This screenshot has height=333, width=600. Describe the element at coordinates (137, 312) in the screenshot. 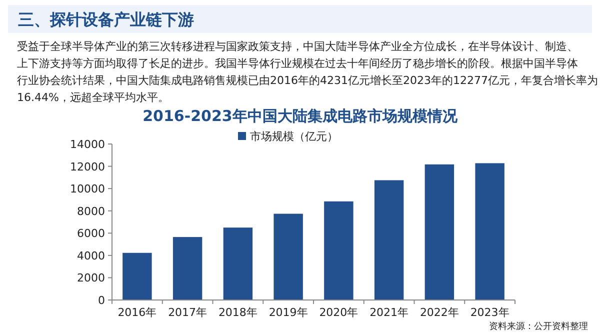

I see `x-tick-label: 2016年` at that location.